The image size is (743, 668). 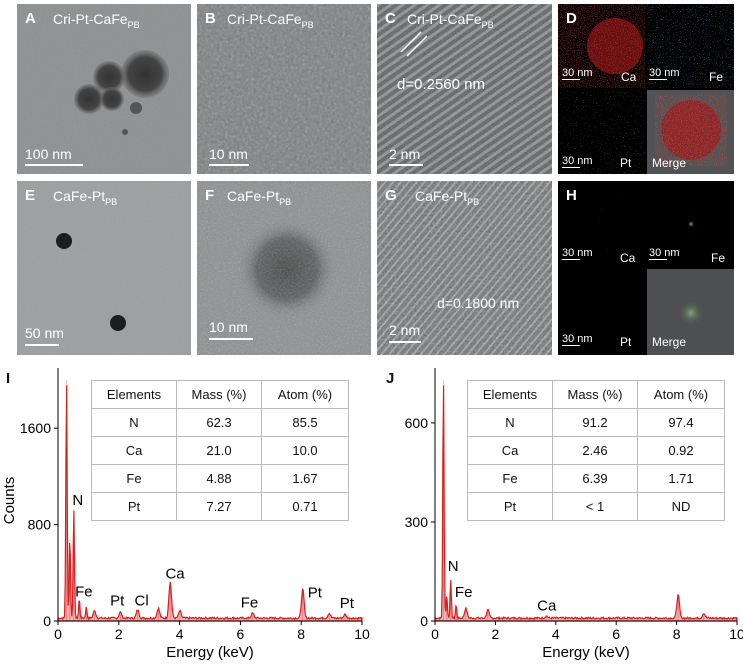 I want to click on table-cell: < 1, so click(x=595, y=506).